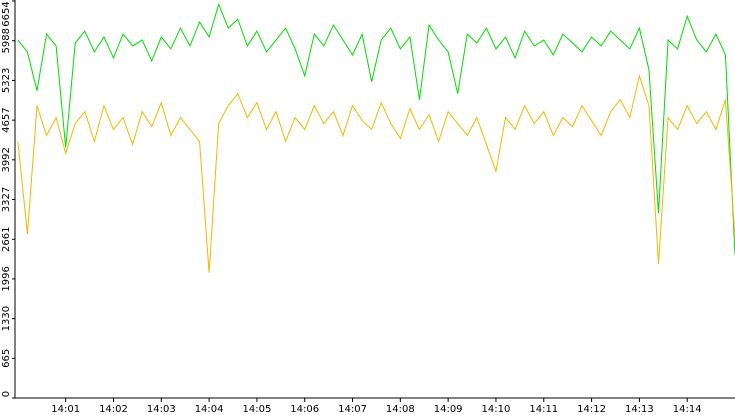  Describe the element at coordinates (6, 239) in the screenshot. I see `y-tick-label: 2661` at that location.